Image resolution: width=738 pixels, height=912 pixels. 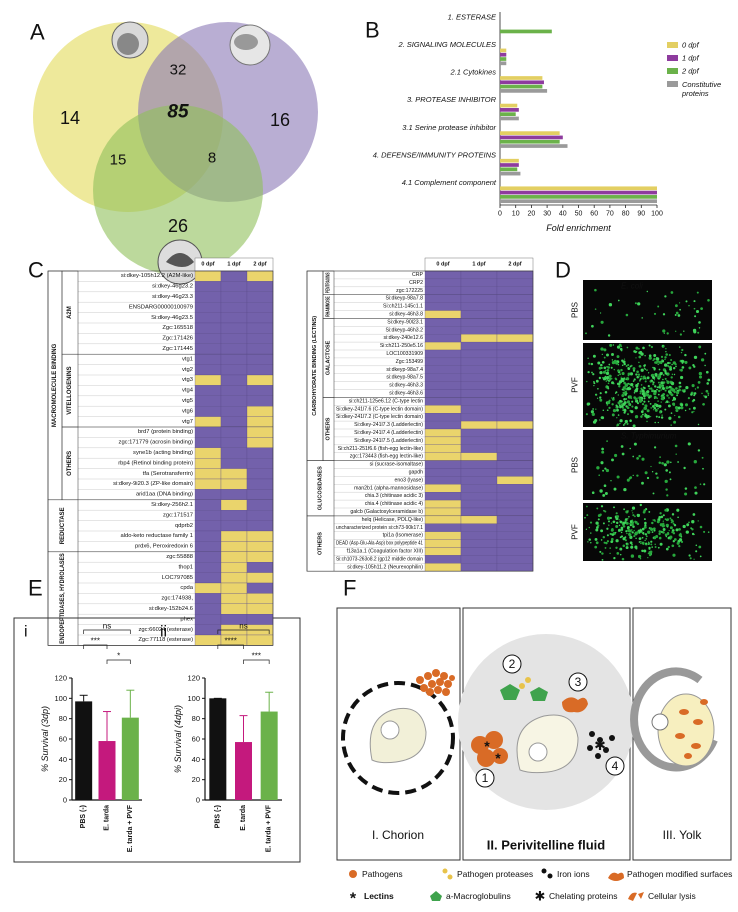 What do you see at coordinates (449, 127) in the screenshot?
I see `category-label: 3.1 Serine protease inhibitor` at bounding box center [449, 127].